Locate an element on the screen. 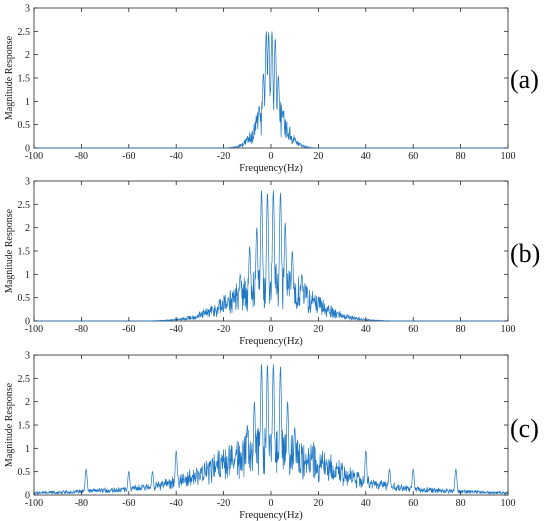 The height and width of the screenshot is (521, 550). panel-label: (c) is located at coordinates (524, 428).